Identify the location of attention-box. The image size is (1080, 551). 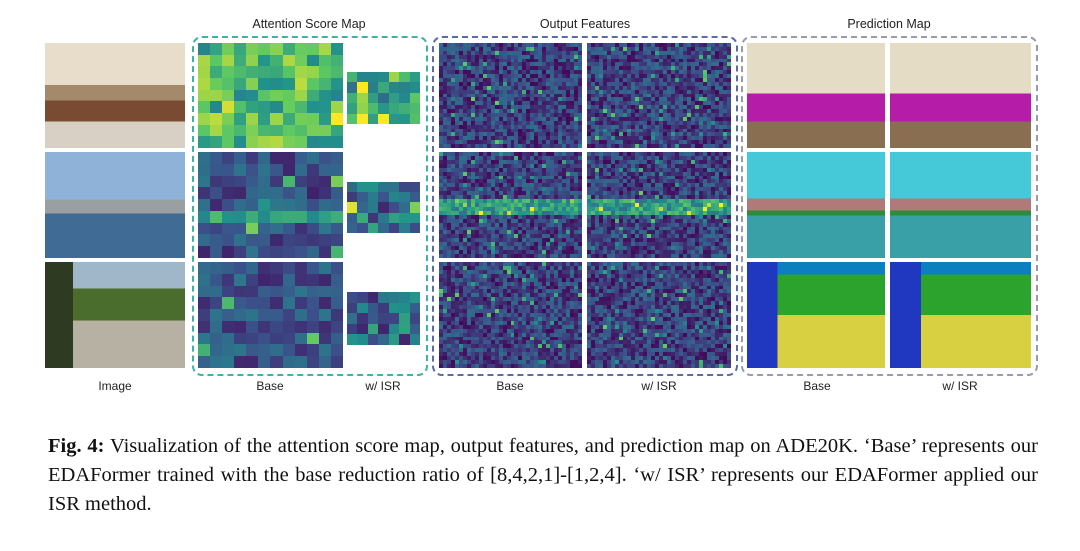
(310, 206).